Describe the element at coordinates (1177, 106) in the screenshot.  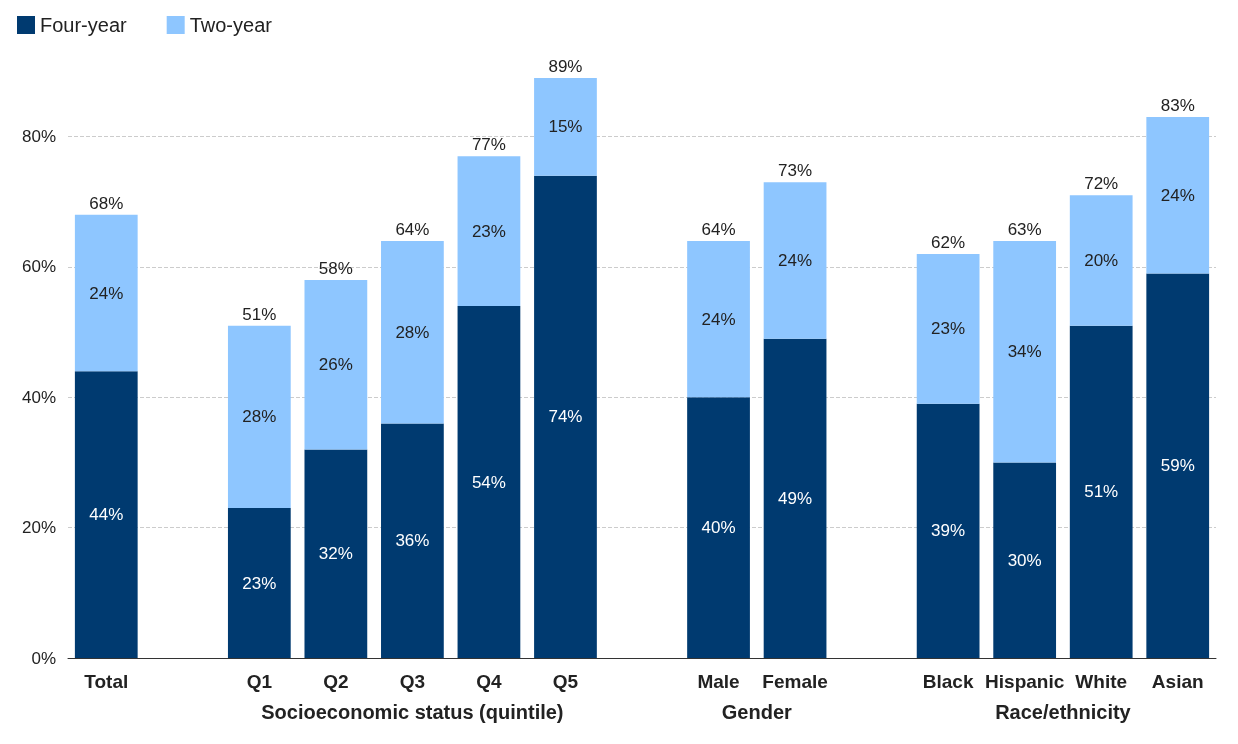
I see `total-label: 83%` at that location.